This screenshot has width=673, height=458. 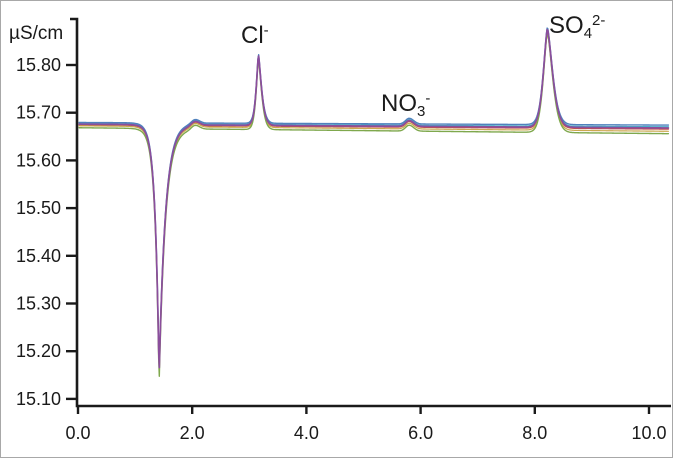 I want to click on y-axis-tick-label: 15.20, so click(x=38, y=351).